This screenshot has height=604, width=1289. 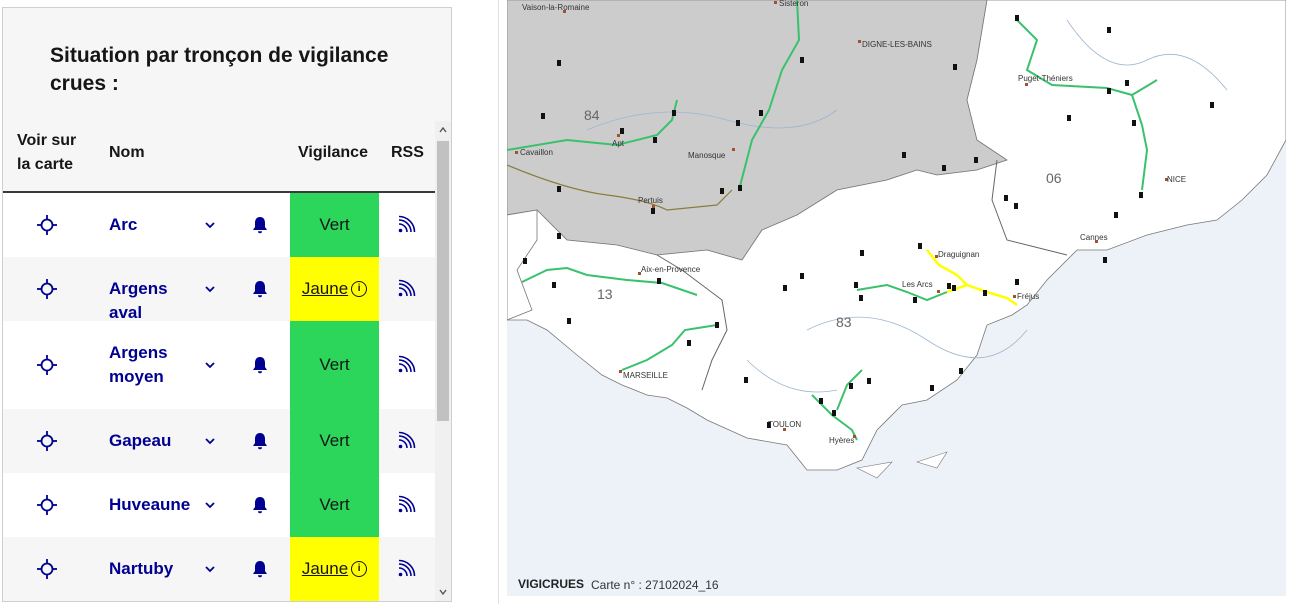 I want to click on city-label: Puget-Théniers, so click(x=1045, y=78).